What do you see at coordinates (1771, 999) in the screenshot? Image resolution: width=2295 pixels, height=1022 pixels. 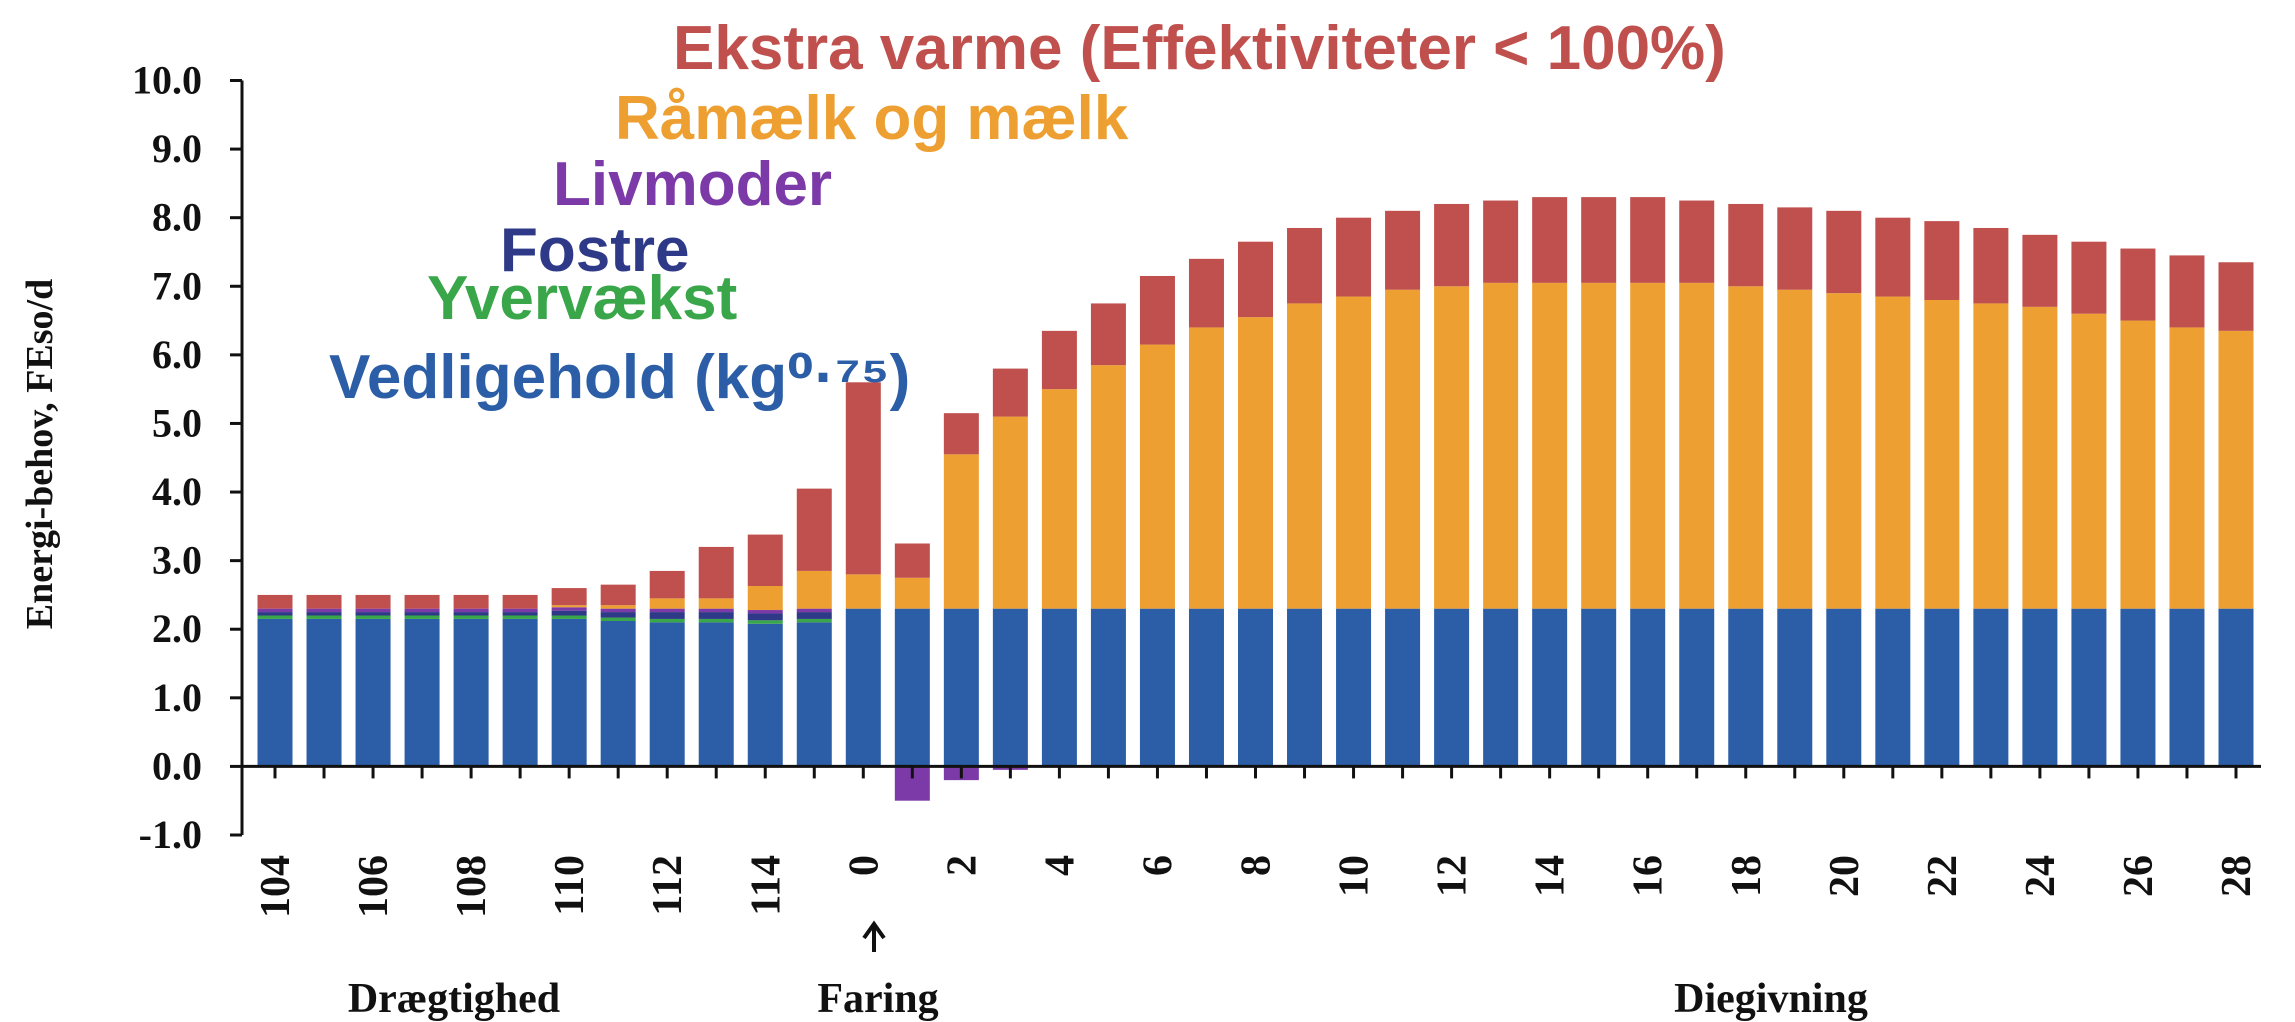 I see `phase-label: Diegivning` at bounding box center [1771, 999].